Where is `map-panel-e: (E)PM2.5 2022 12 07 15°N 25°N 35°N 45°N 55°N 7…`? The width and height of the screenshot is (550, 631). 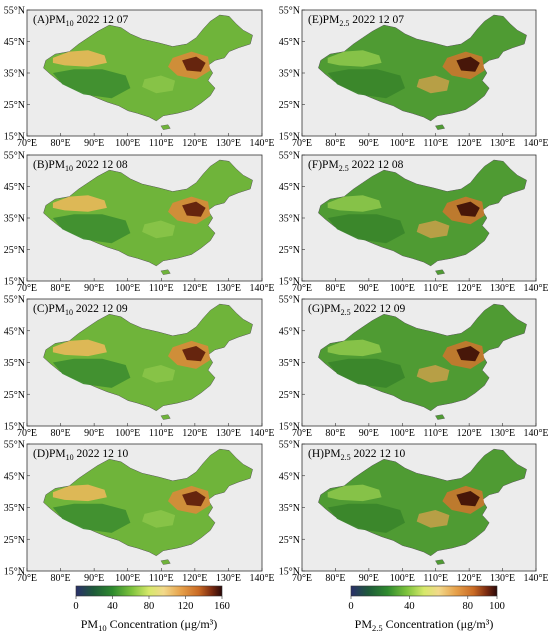
map-panel-e: (E)PM2.5 2022 12 07 15°N 25°N 35°N 45°N 55°N 7… is located at coordinates (414, 78).